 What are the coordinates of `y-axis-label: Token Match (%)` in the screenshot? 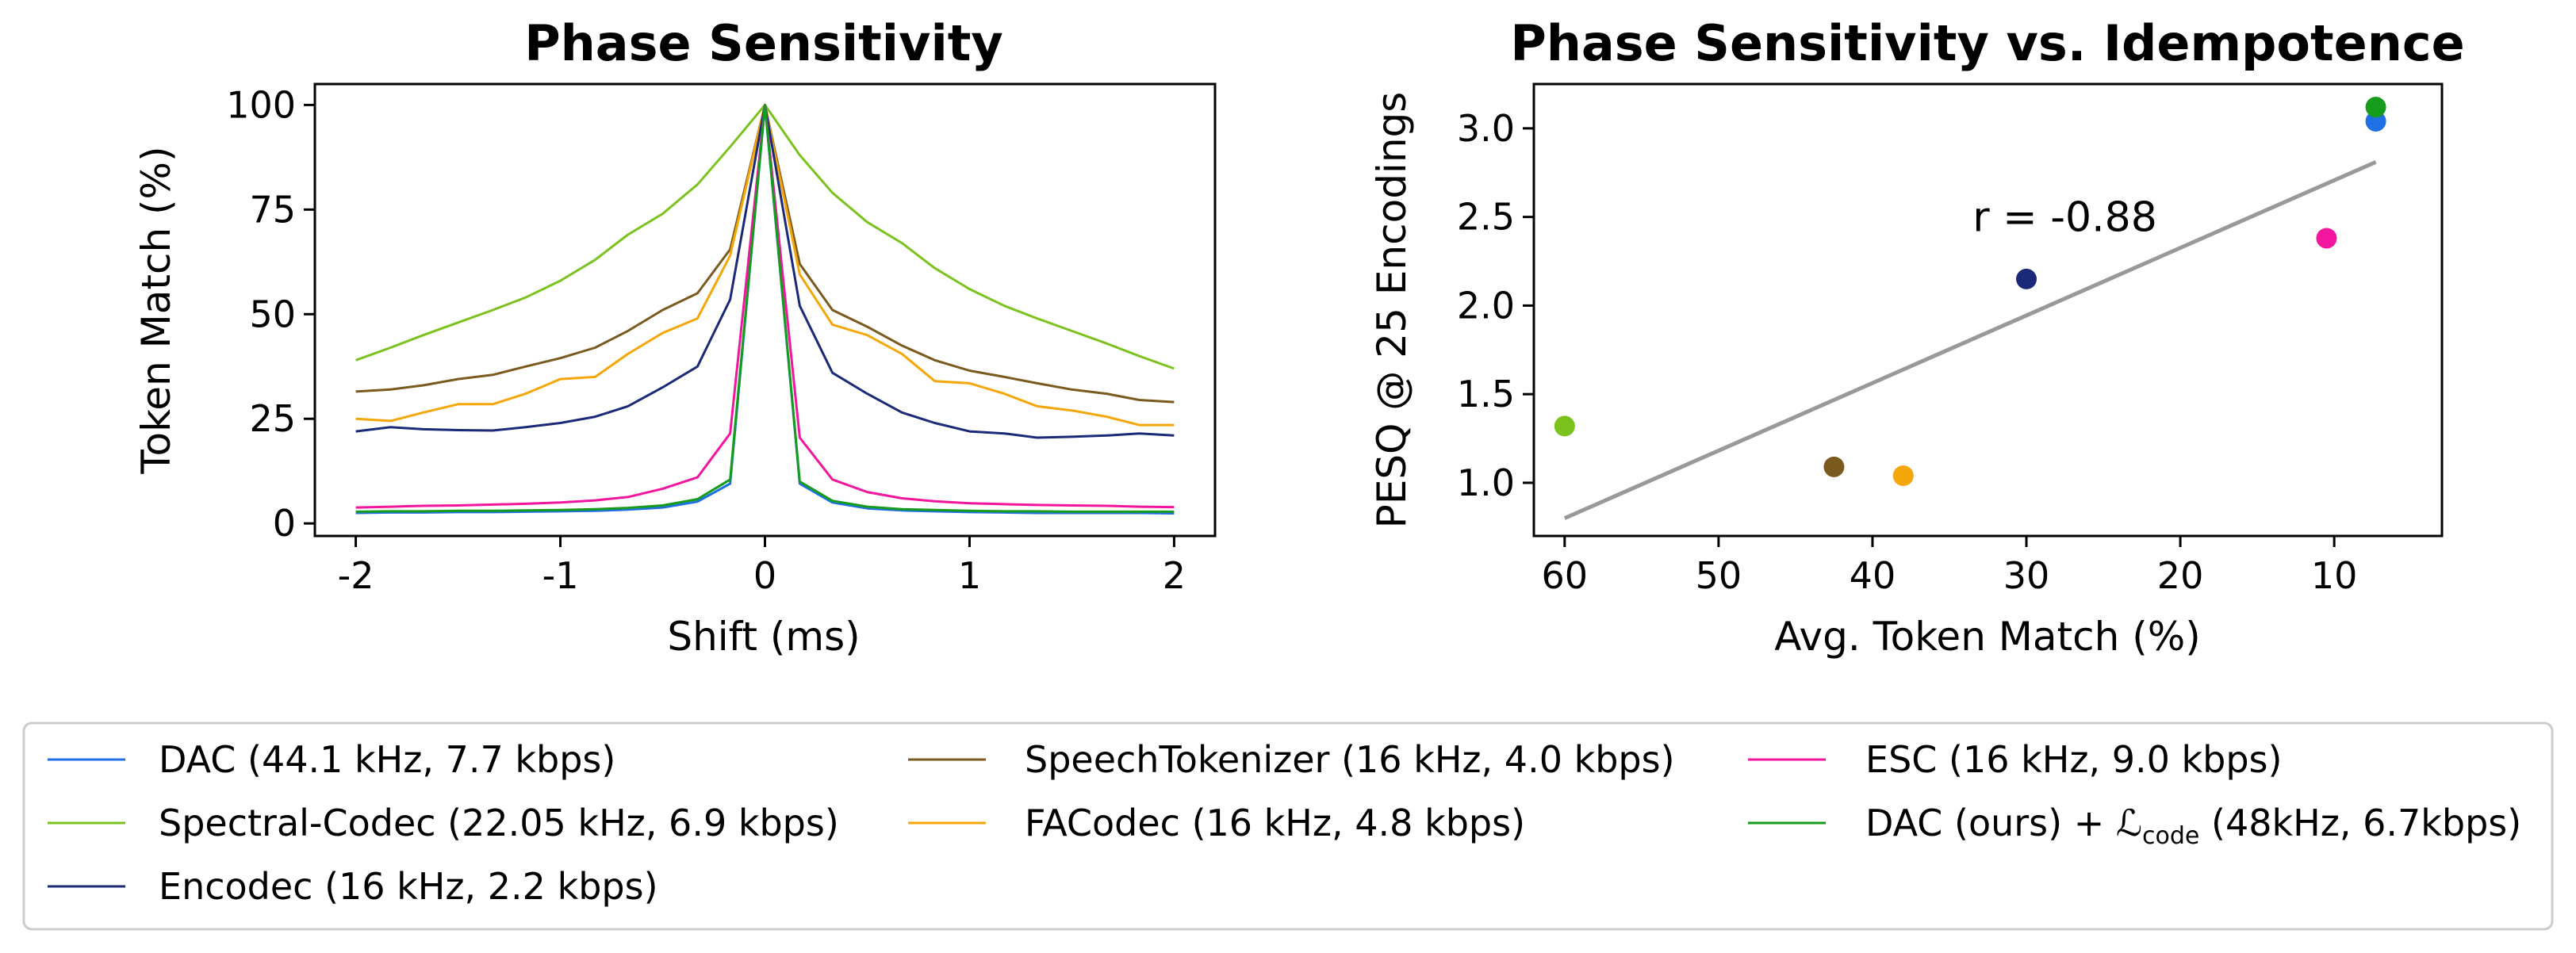 It's located at (156, 310).